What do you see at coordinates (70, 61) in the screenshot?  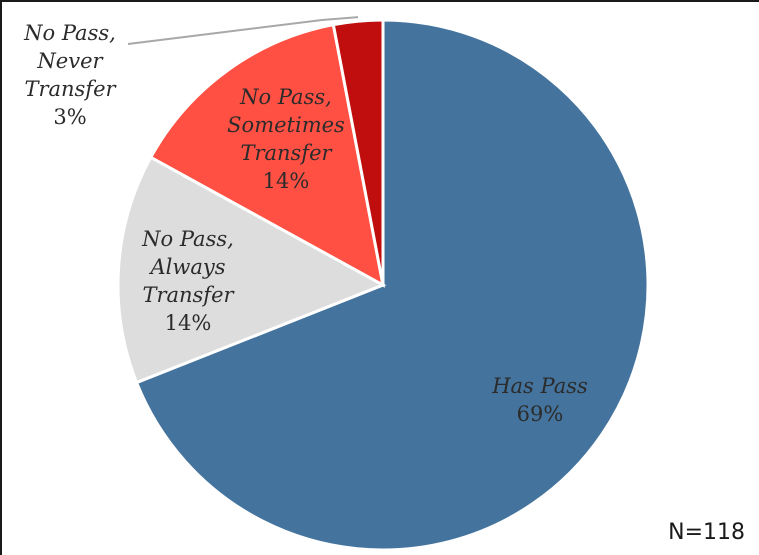 I see `slice-label-line: Never` at bounding box center [70, 61].